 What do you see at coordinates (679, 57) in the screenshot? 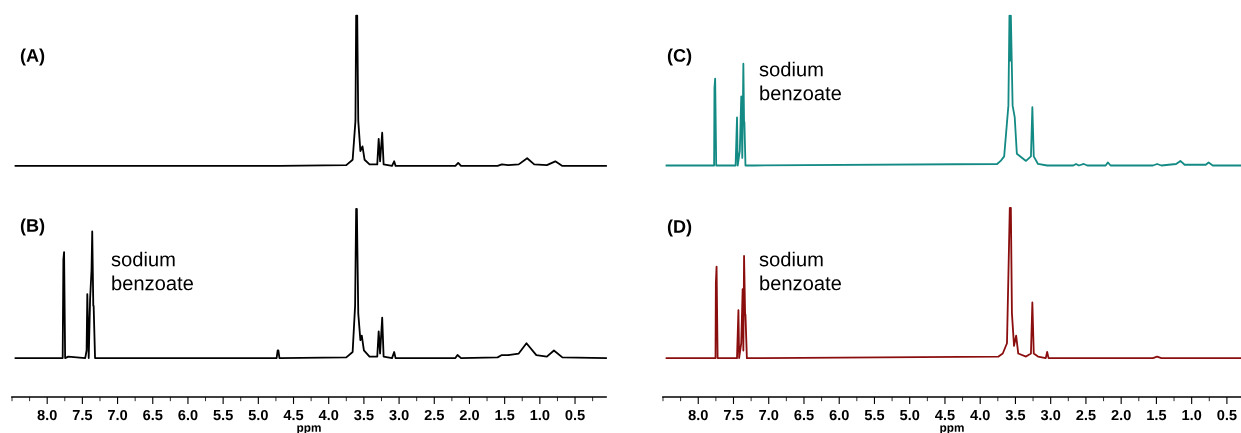
I see `annotation: (C)` at bounding box center [679, 57].